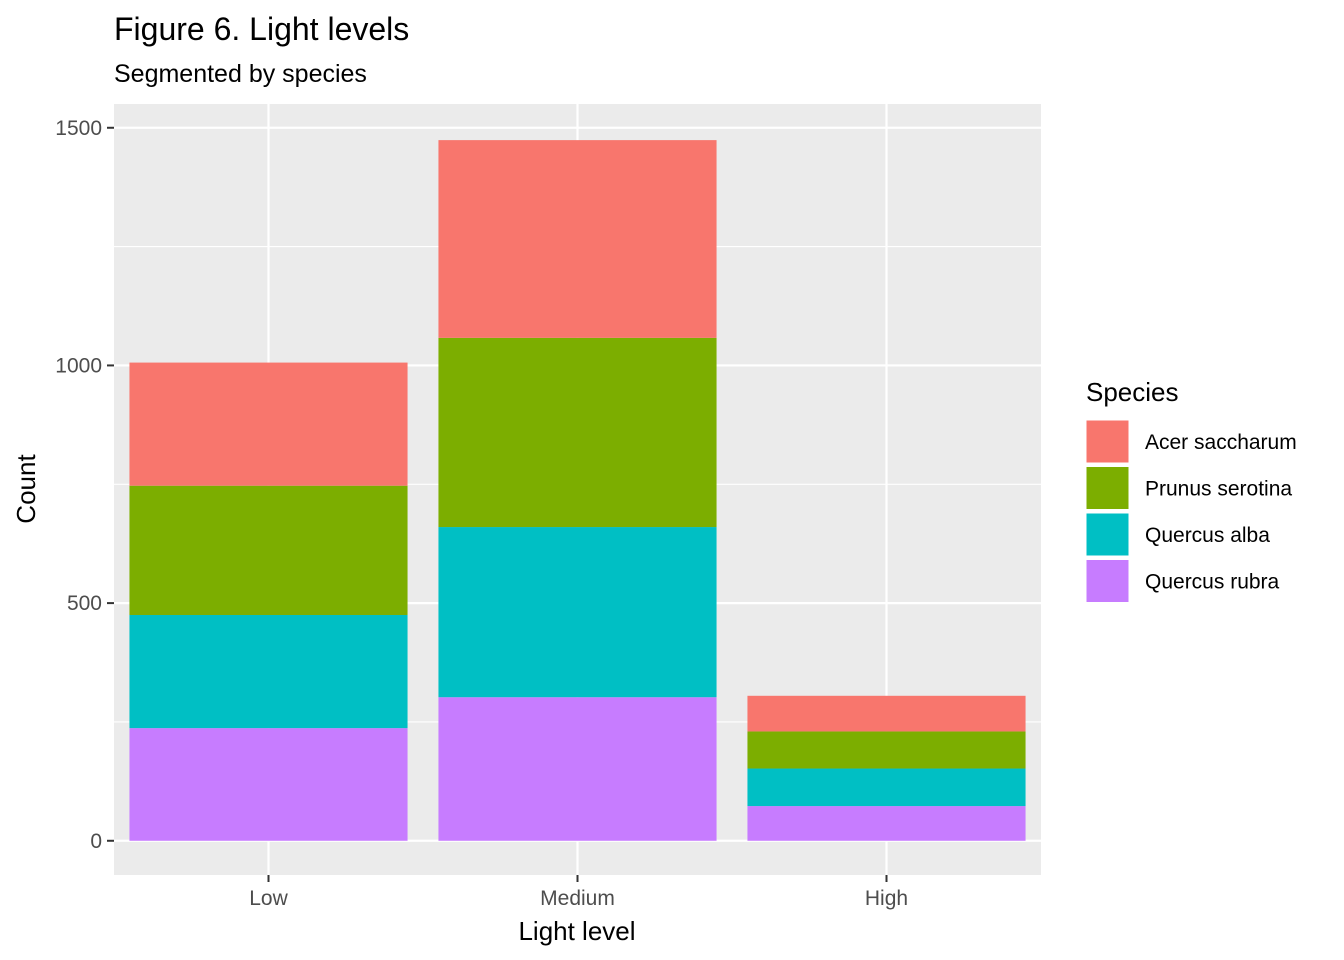 The image size is (1344, 960). What do you see at coordinates (26, 489) in the screenshot?
I see `y-axis-title: Count` at bounding box center [26, 489].